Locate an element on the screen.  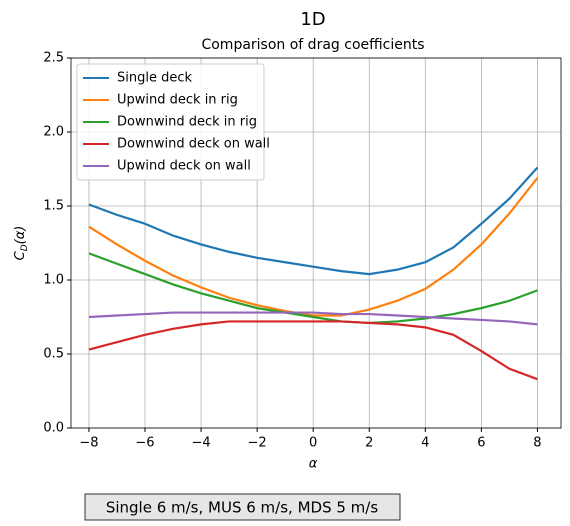
x-tick-label: 0 is located at coordinates (313, 443).